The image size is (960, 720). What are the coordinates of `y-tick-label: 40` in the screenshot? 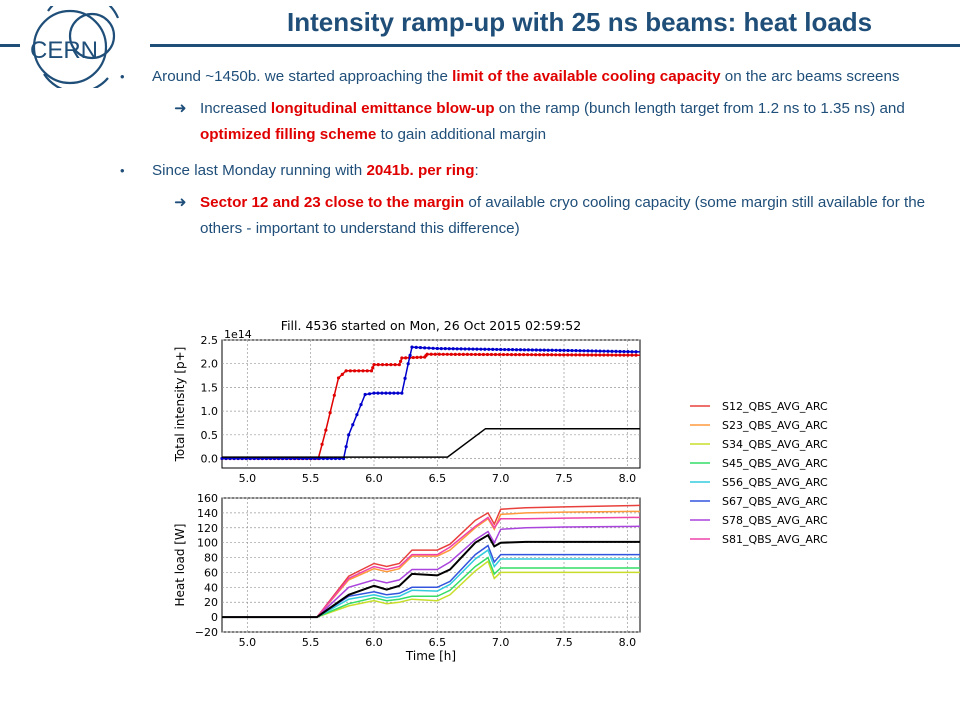 It's located at (211, 587).